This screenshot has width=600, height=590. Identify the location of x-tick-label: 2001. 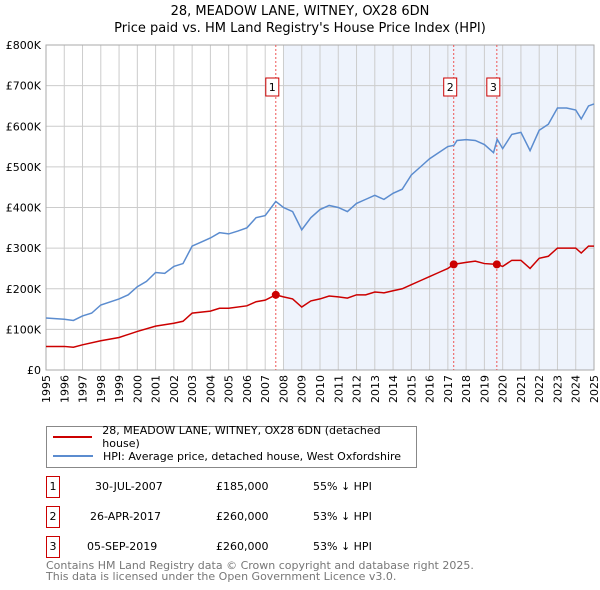
(156, 389).